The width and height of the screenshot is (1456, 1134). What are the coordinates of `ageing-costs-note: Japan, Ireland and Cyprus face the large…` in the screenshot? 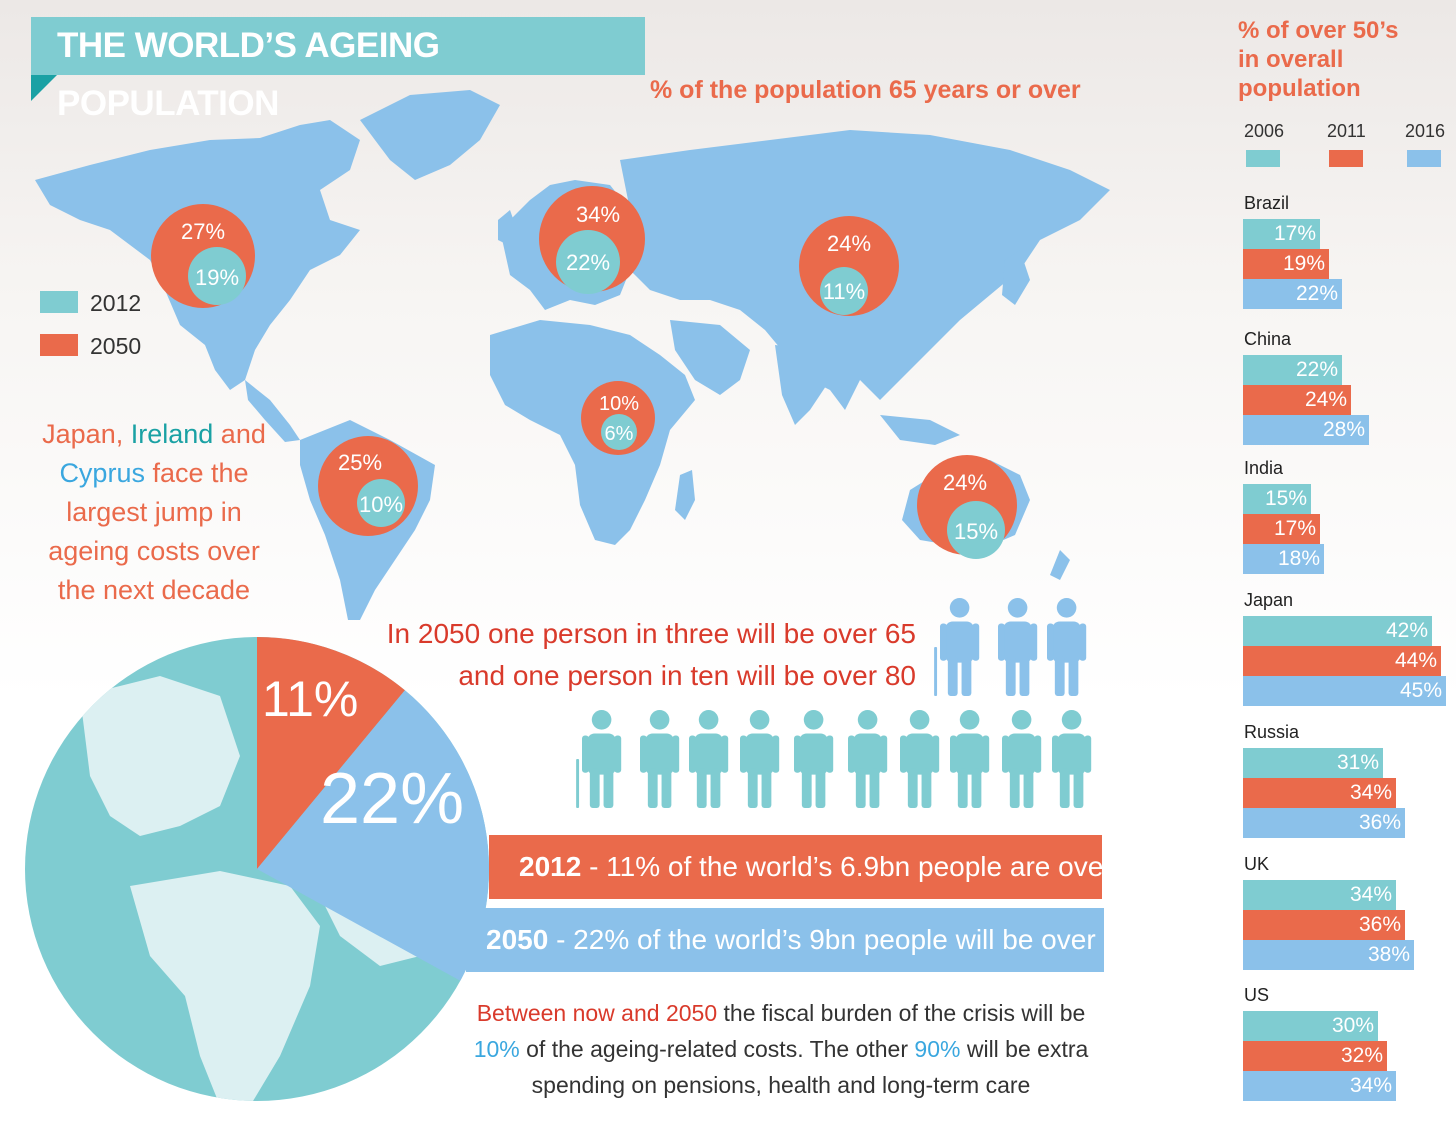 It's located at (154, 512).